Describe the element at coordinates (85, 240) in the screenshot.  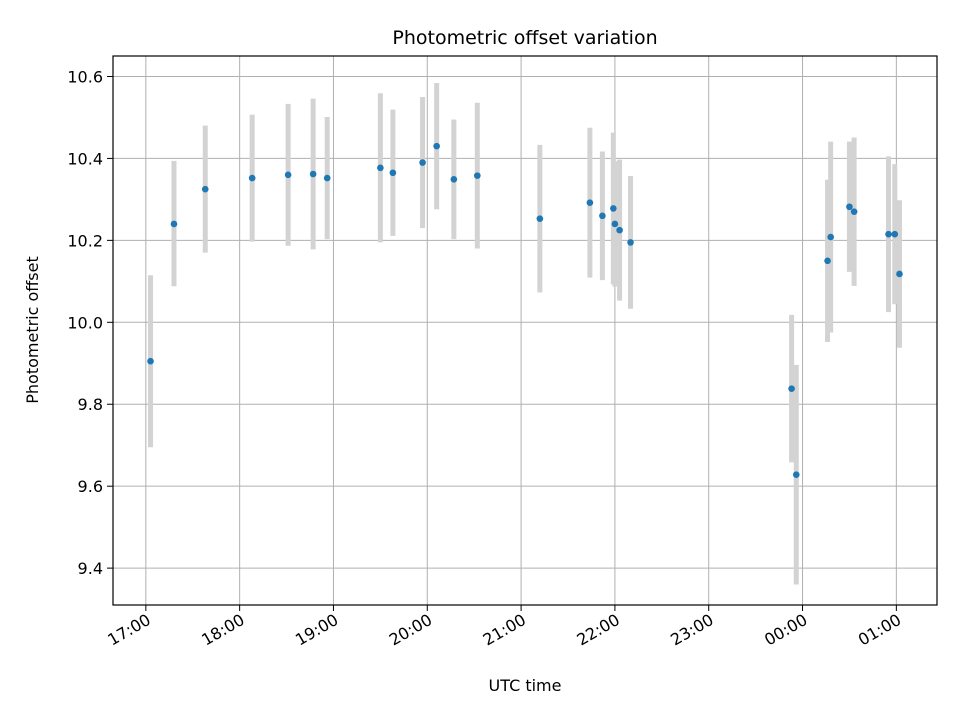
I see `y-tick-label: 10.2` at that location.